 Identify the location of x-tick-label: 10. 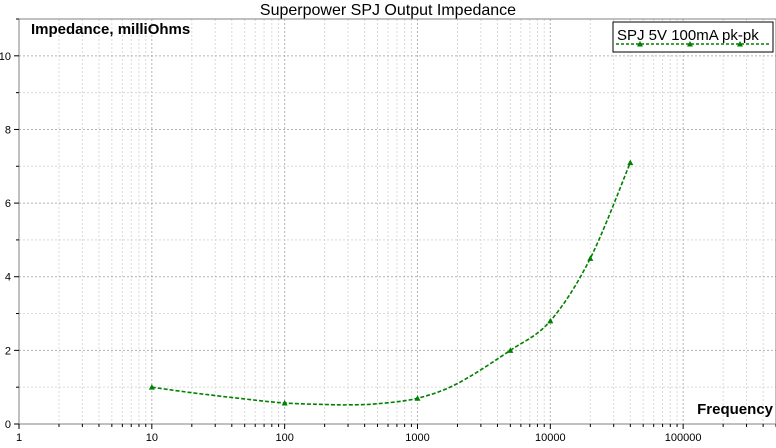
(152, 437).